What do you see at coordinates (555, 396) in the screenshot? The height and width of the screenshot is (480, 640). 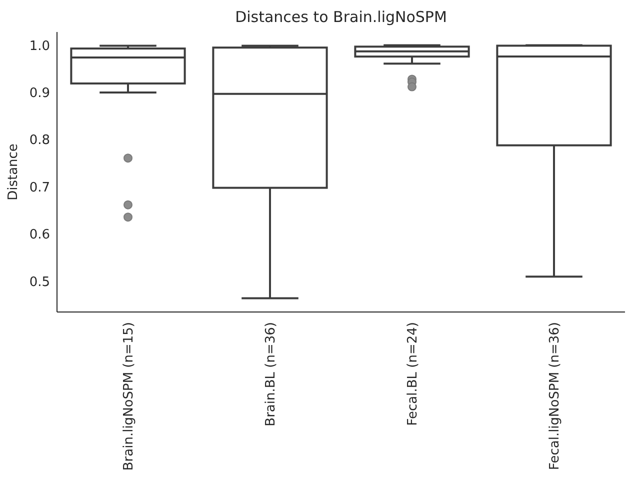 I see `x-tick-label: Fecal.ligNoSPM (n=36)` at bounding box center [555, 396].